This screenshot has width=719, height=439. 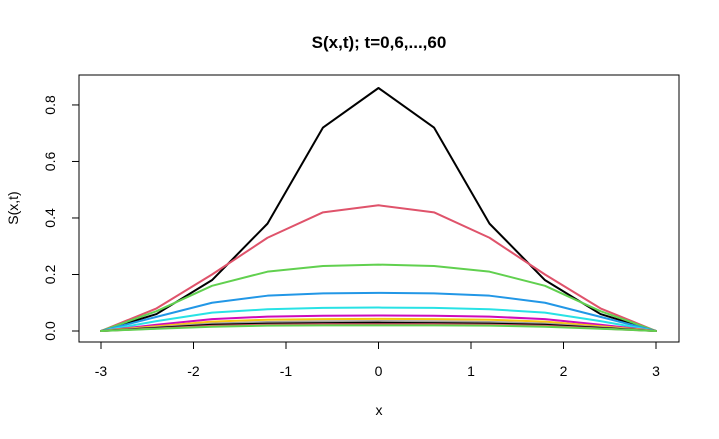 What do you see at coordinates (564, 371) in the screenshot?
I see `x-tick-label: 2` at bounding box center [564, 371].